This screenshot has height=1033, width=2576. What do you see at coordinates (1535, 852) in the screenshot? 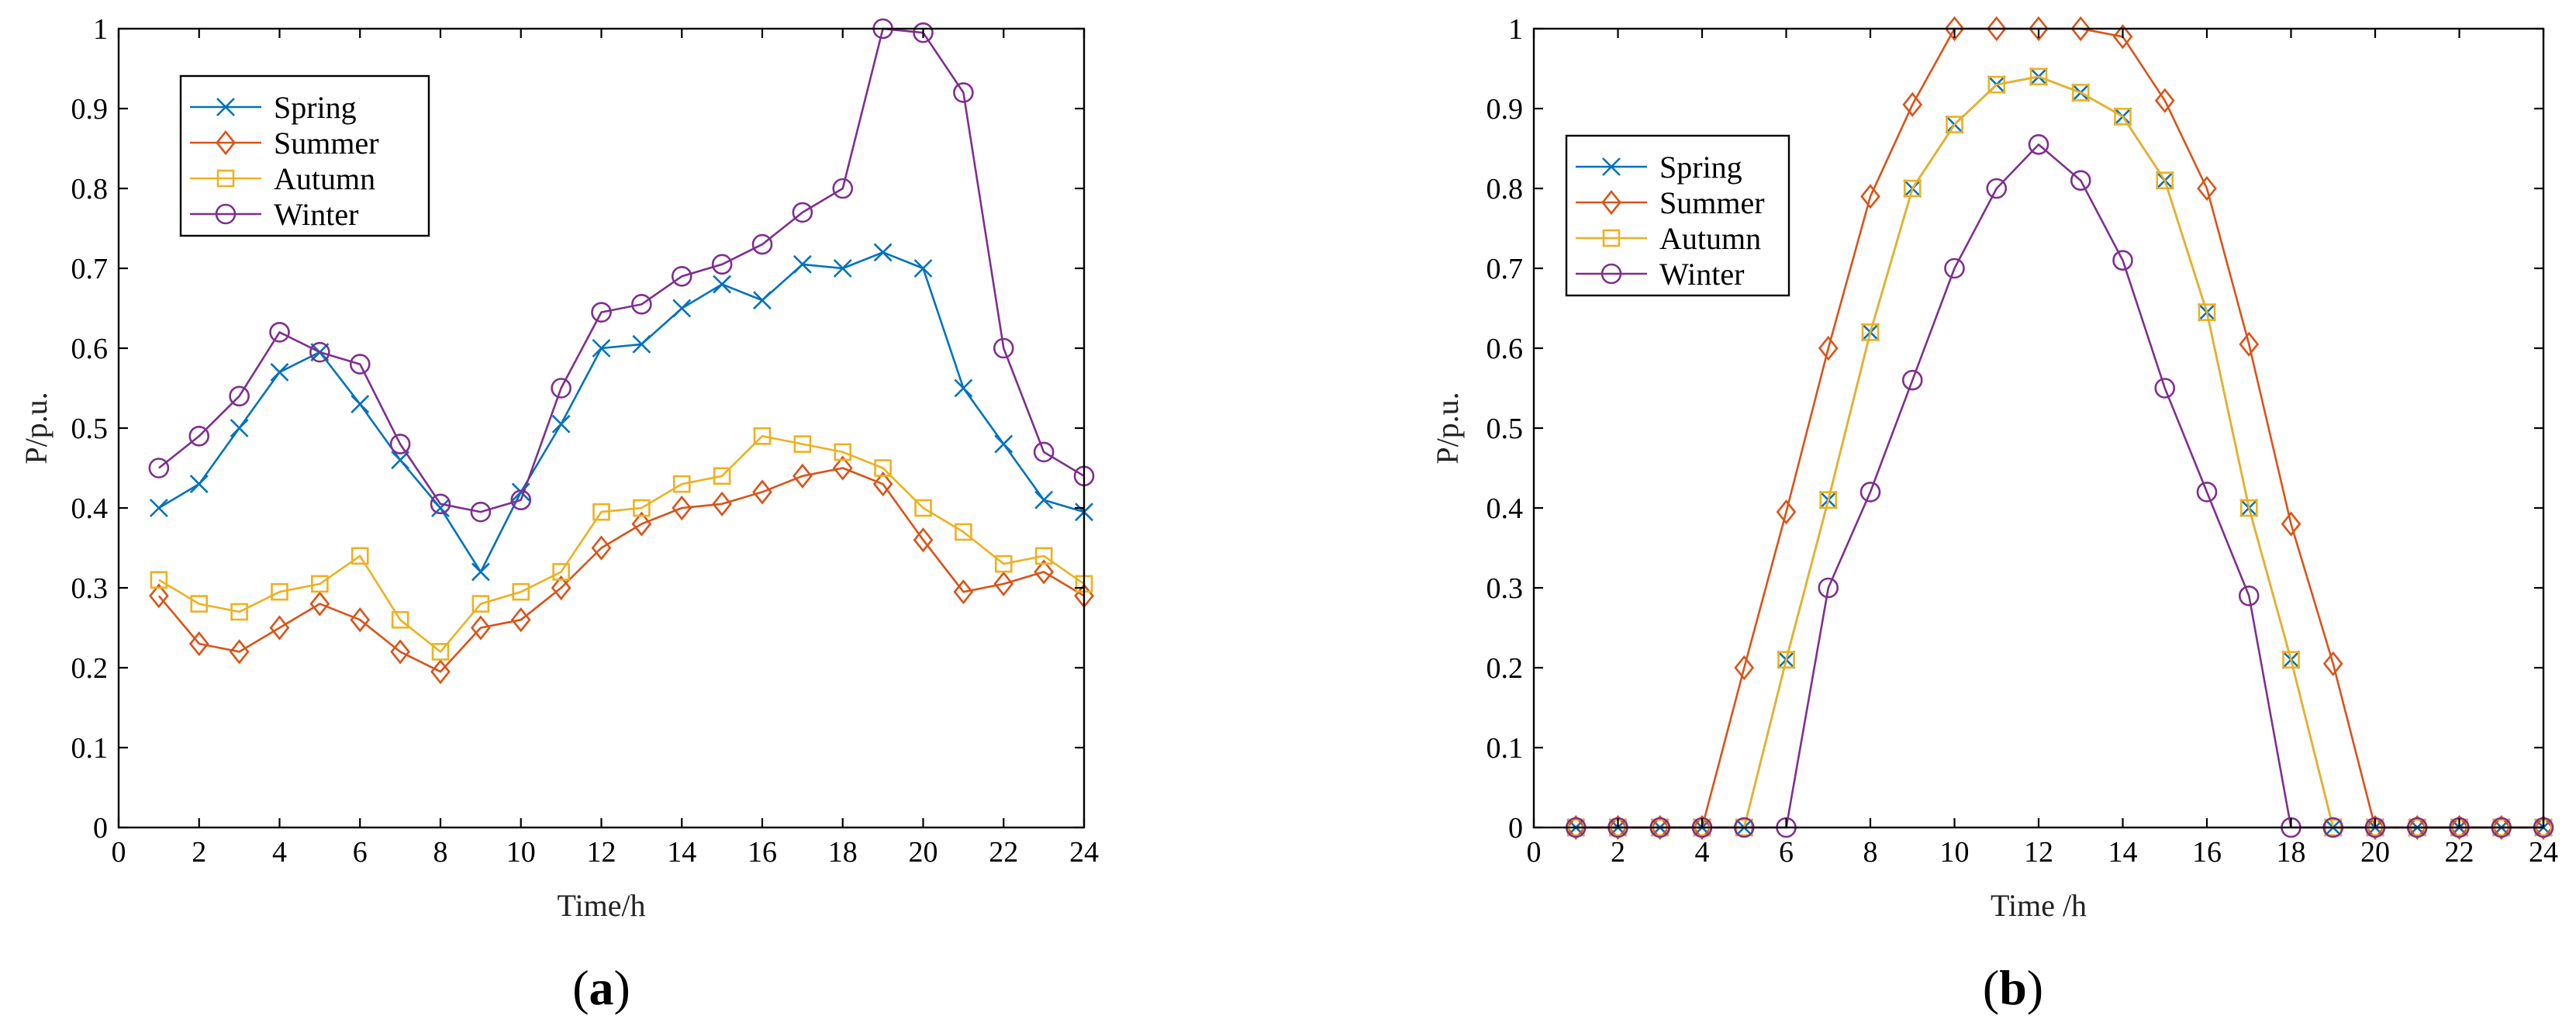
I see `x-tick-label-b: 0` at bounding box center [1535, 852].